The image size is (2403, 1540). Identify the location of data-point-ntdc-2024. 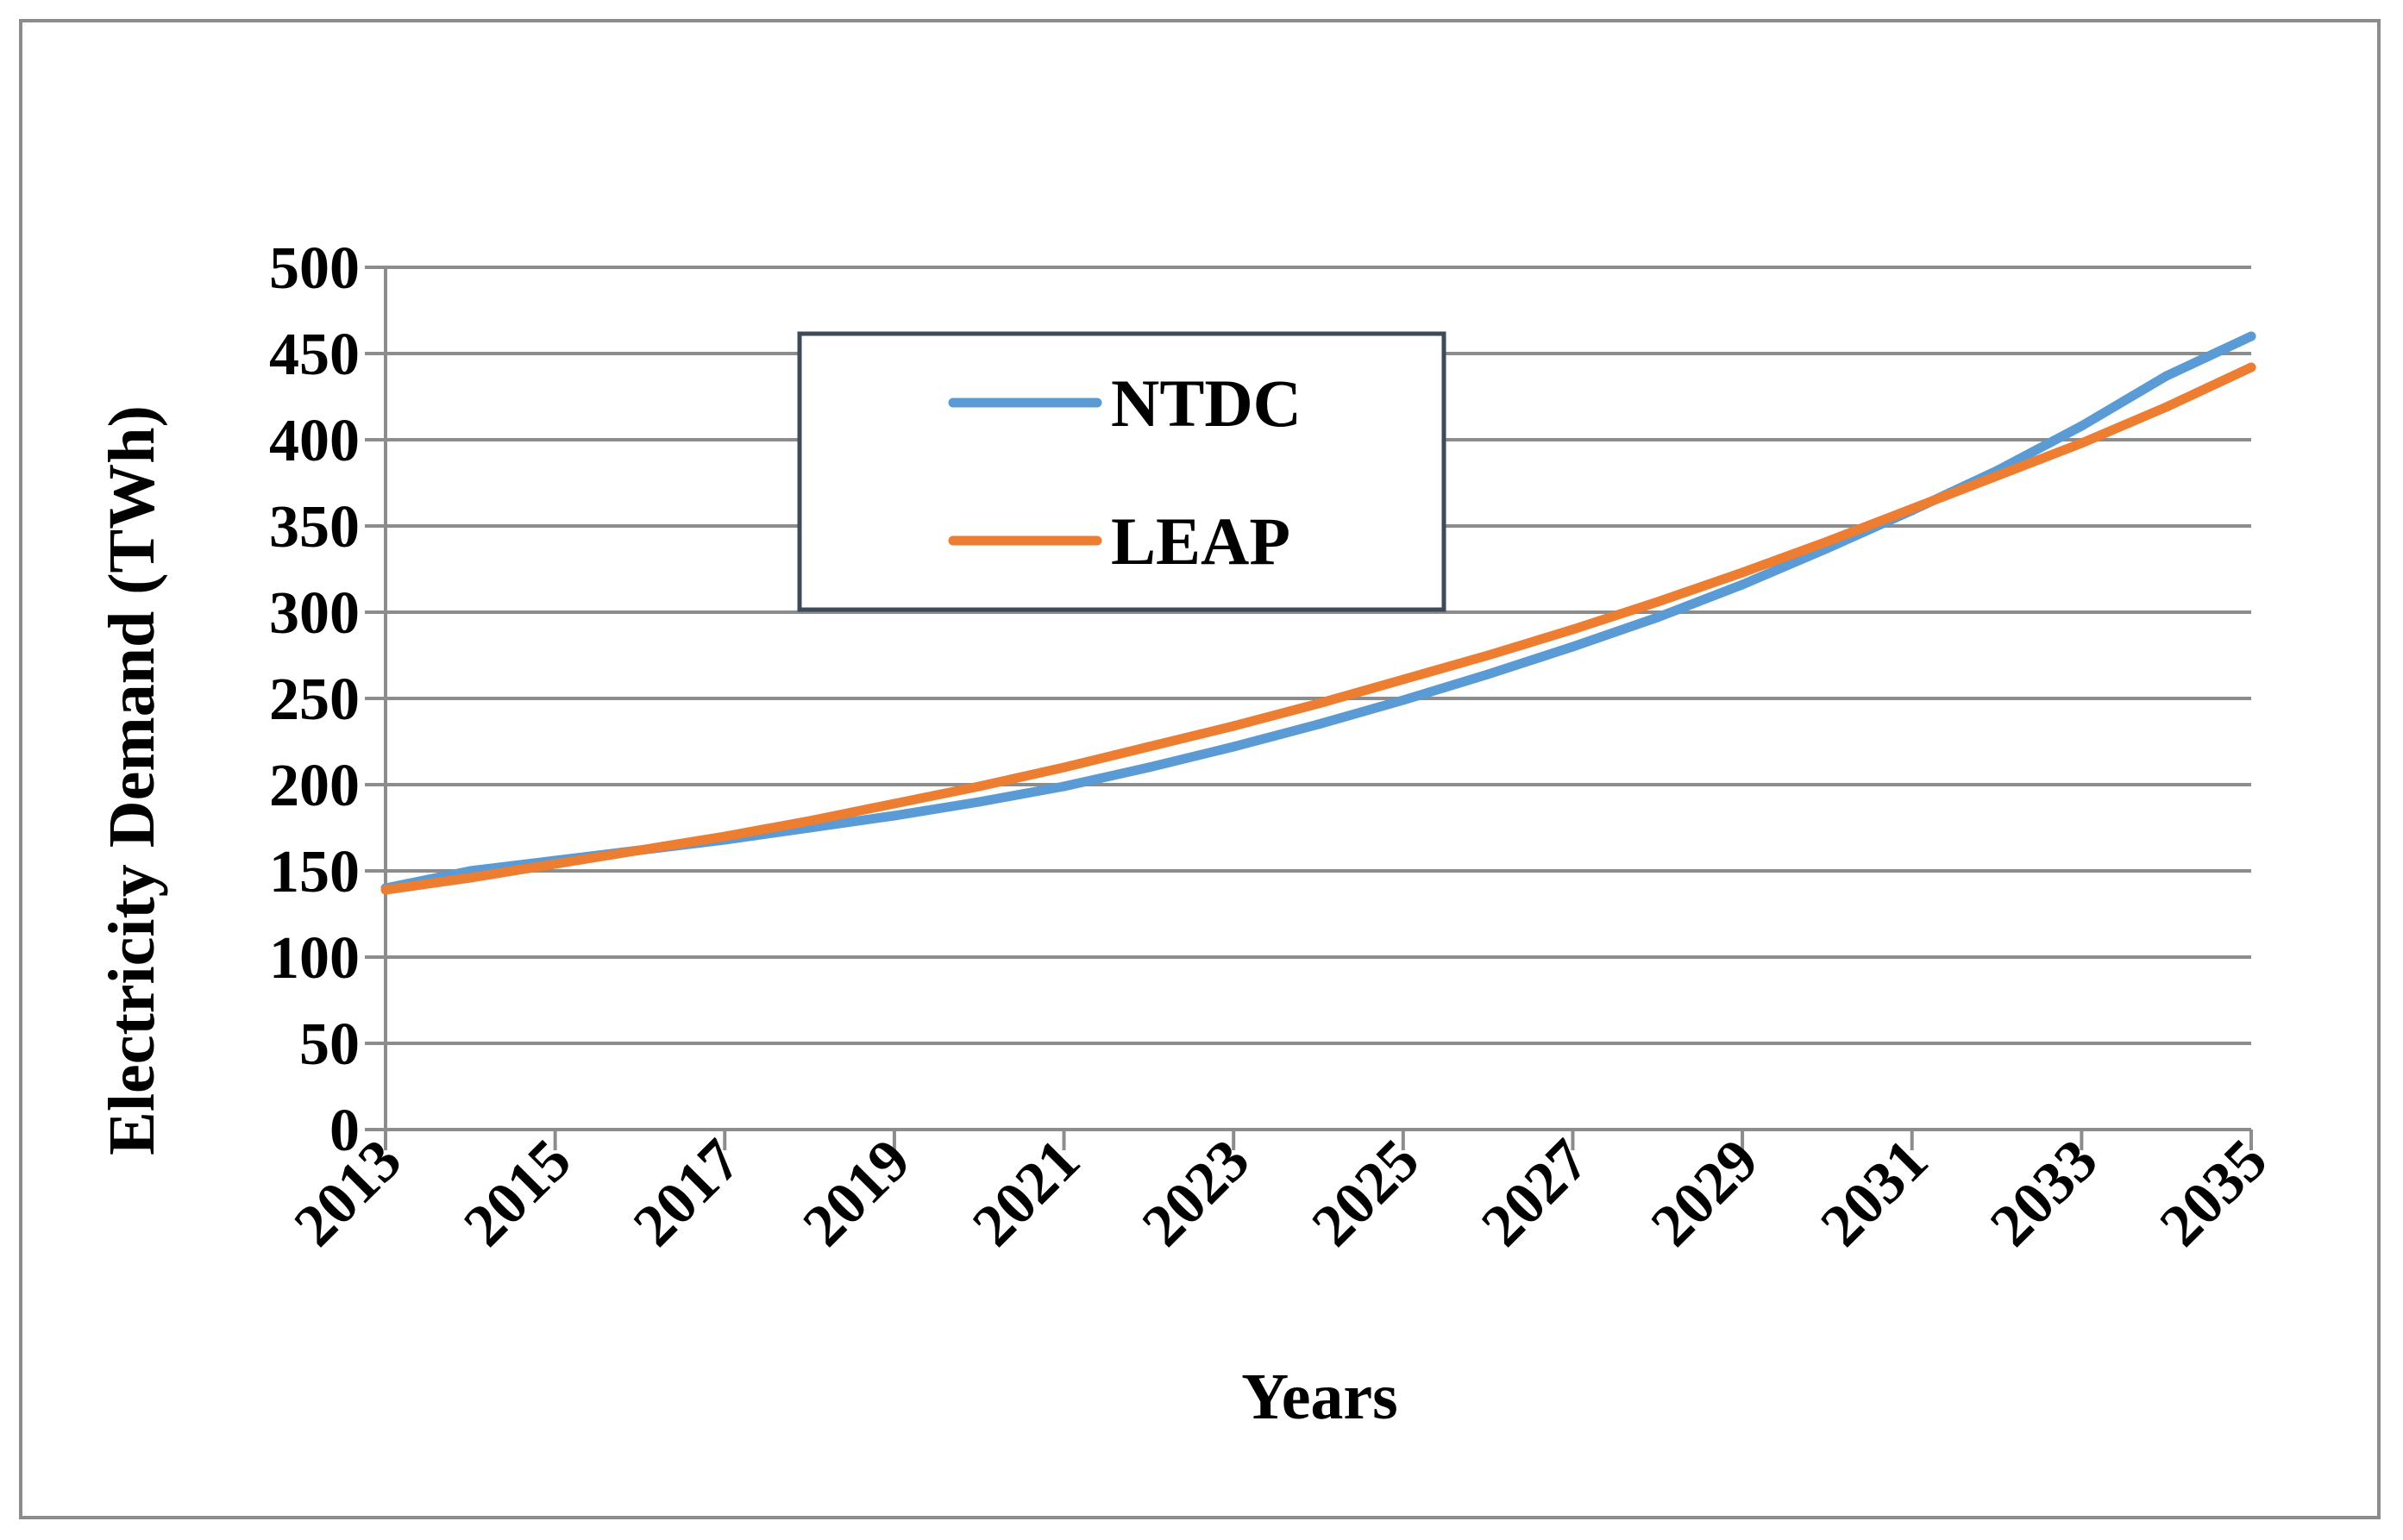
(1319, 724).